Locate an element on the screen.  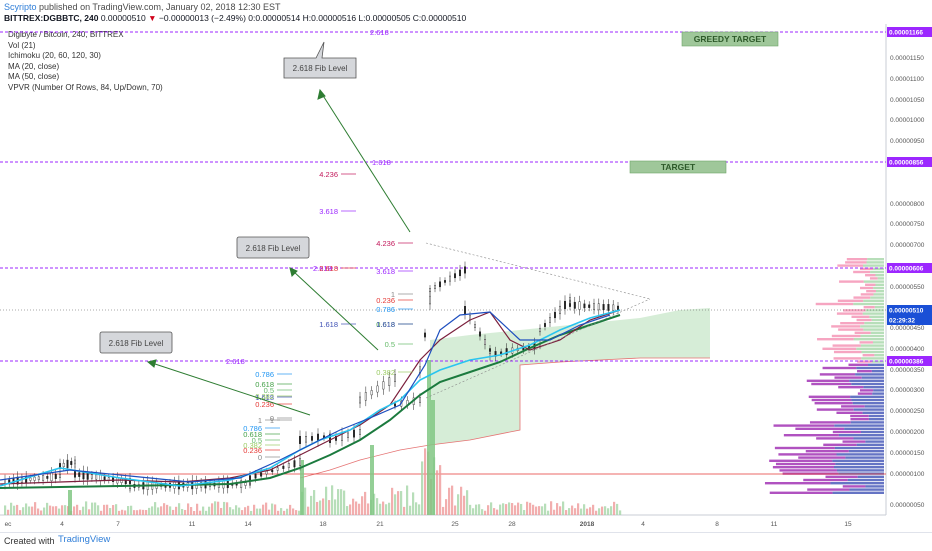
price-tick: 0.00001100 is located at coordinates (907, 79).